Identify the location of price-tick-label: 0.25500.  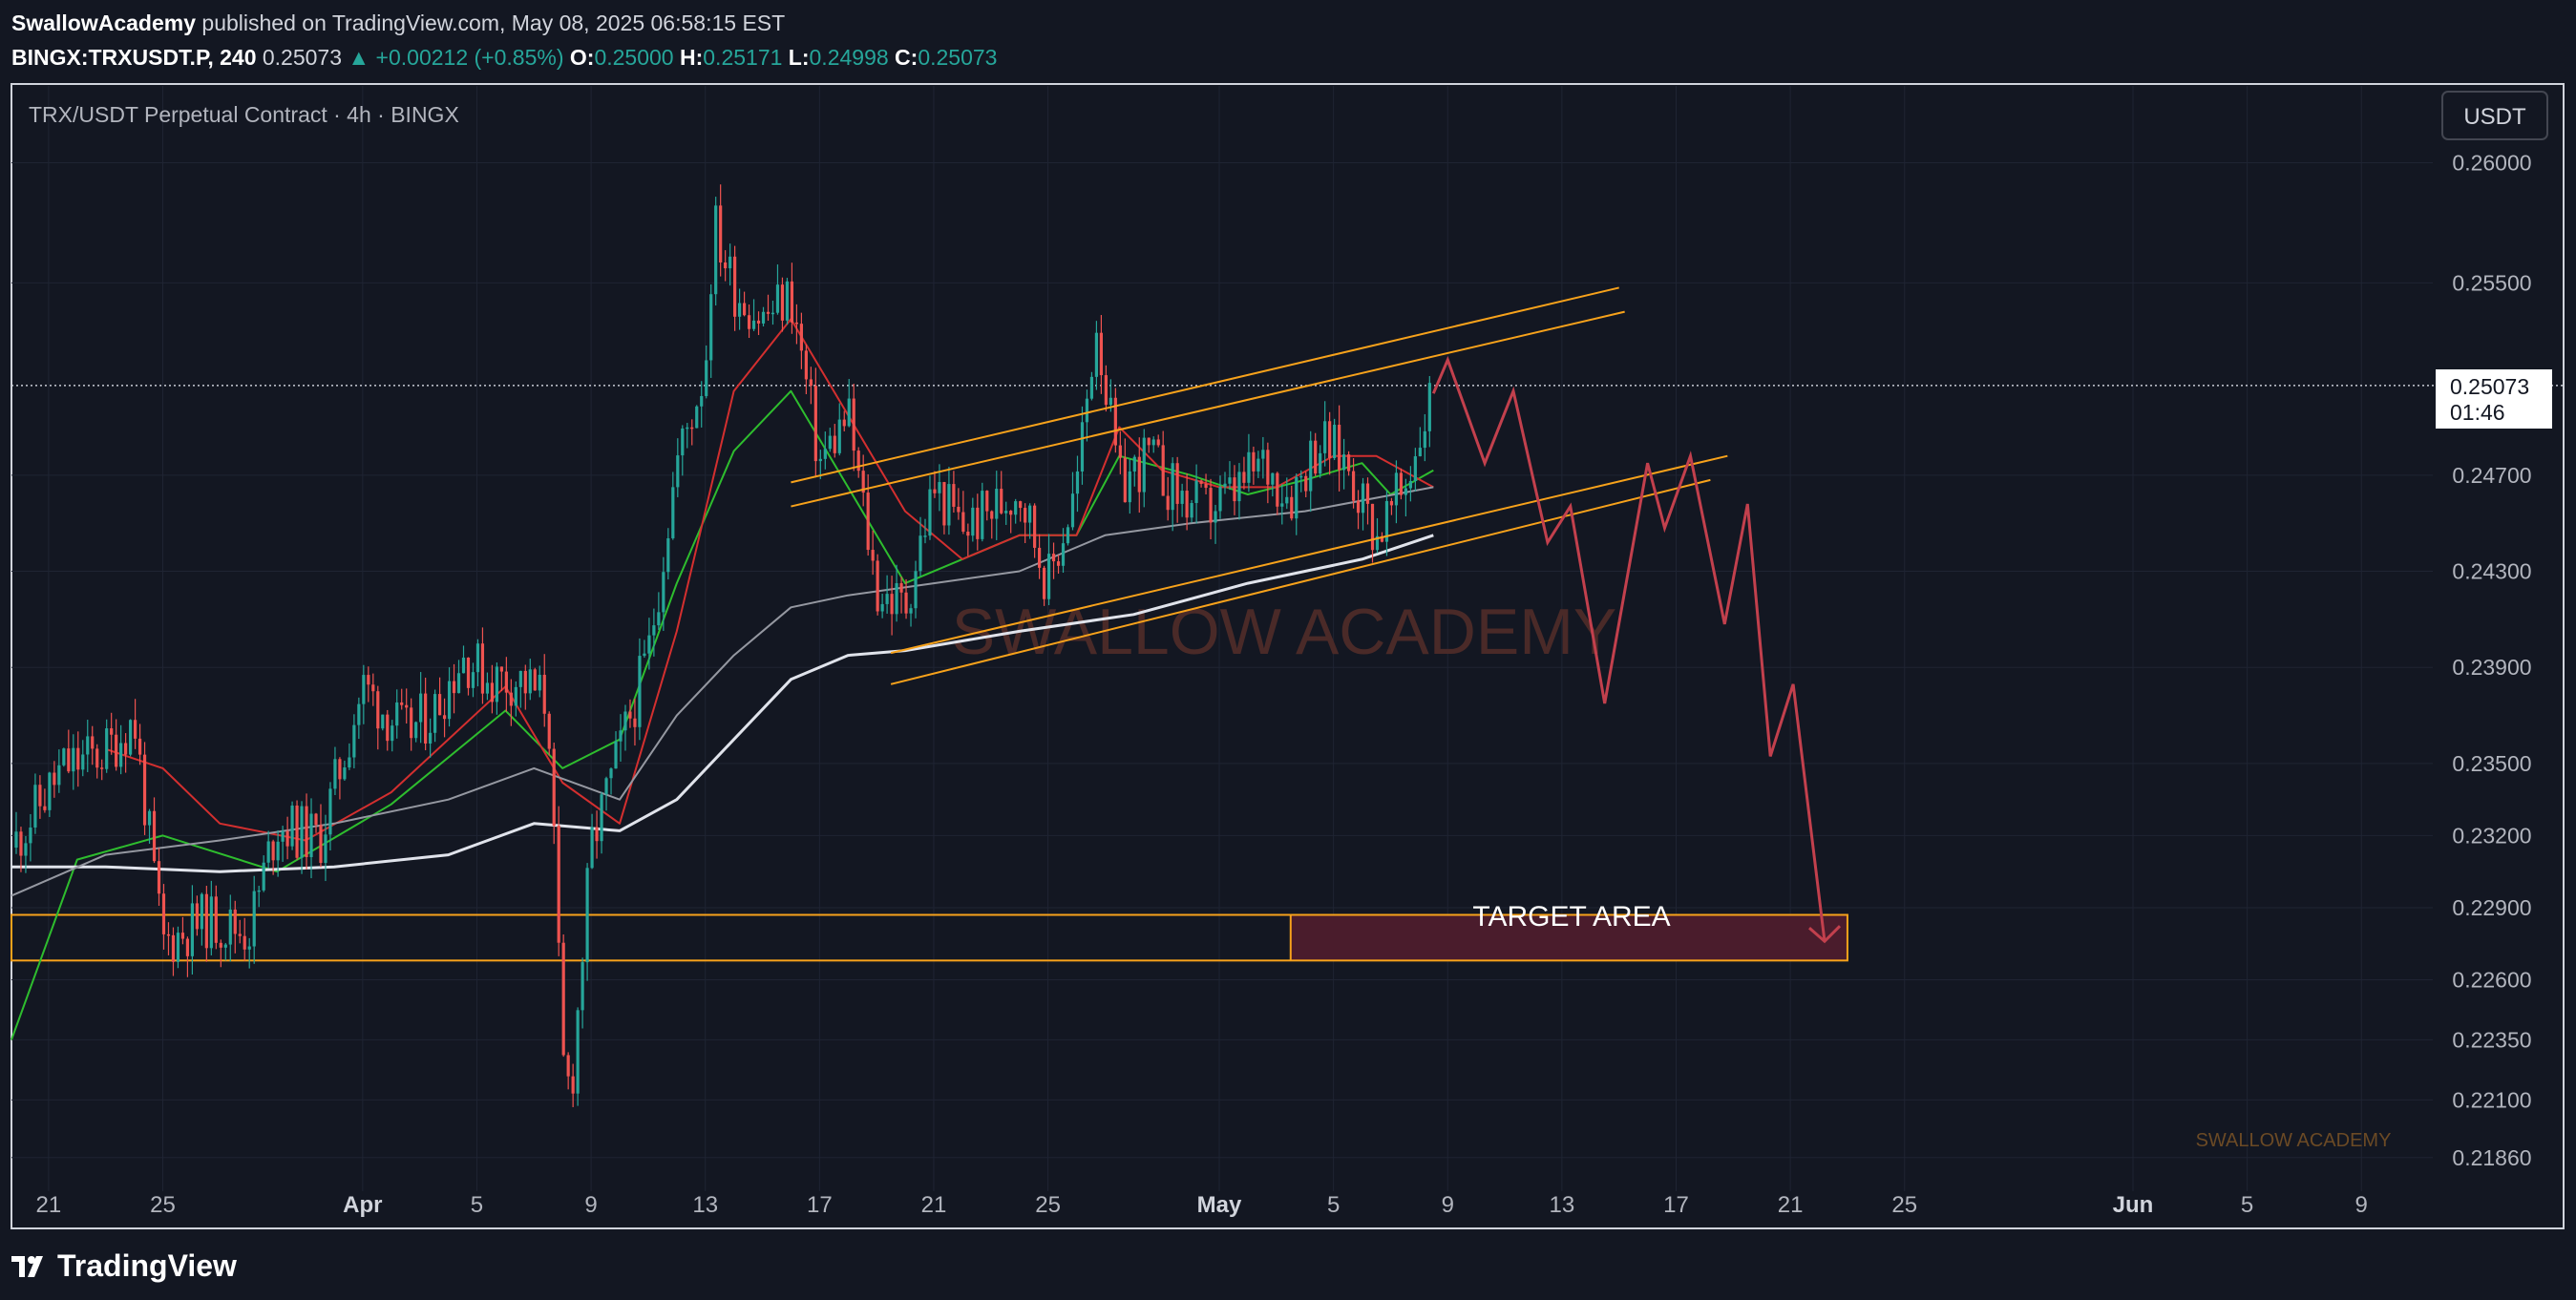
(2491, 282).